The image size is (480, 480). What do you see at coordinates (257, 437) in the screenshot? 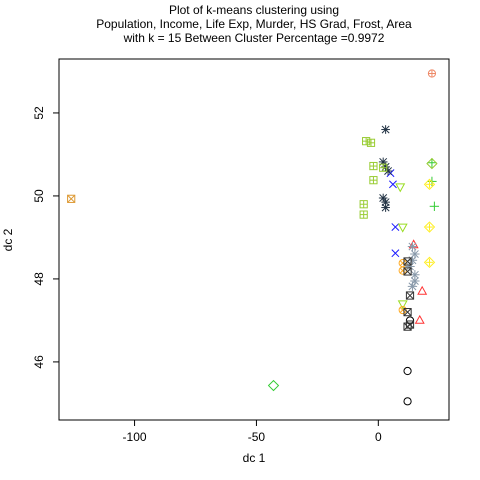
I see `x-tick-label: -50` at bounding box center [257, 437].